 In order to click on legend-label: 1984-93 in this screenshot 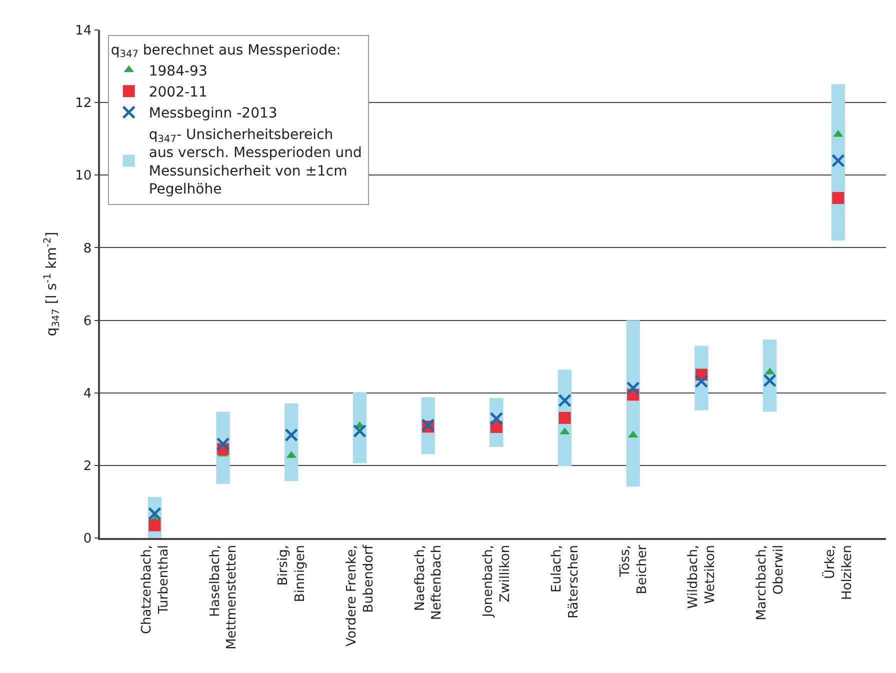, I will do `click(178, 71)`.